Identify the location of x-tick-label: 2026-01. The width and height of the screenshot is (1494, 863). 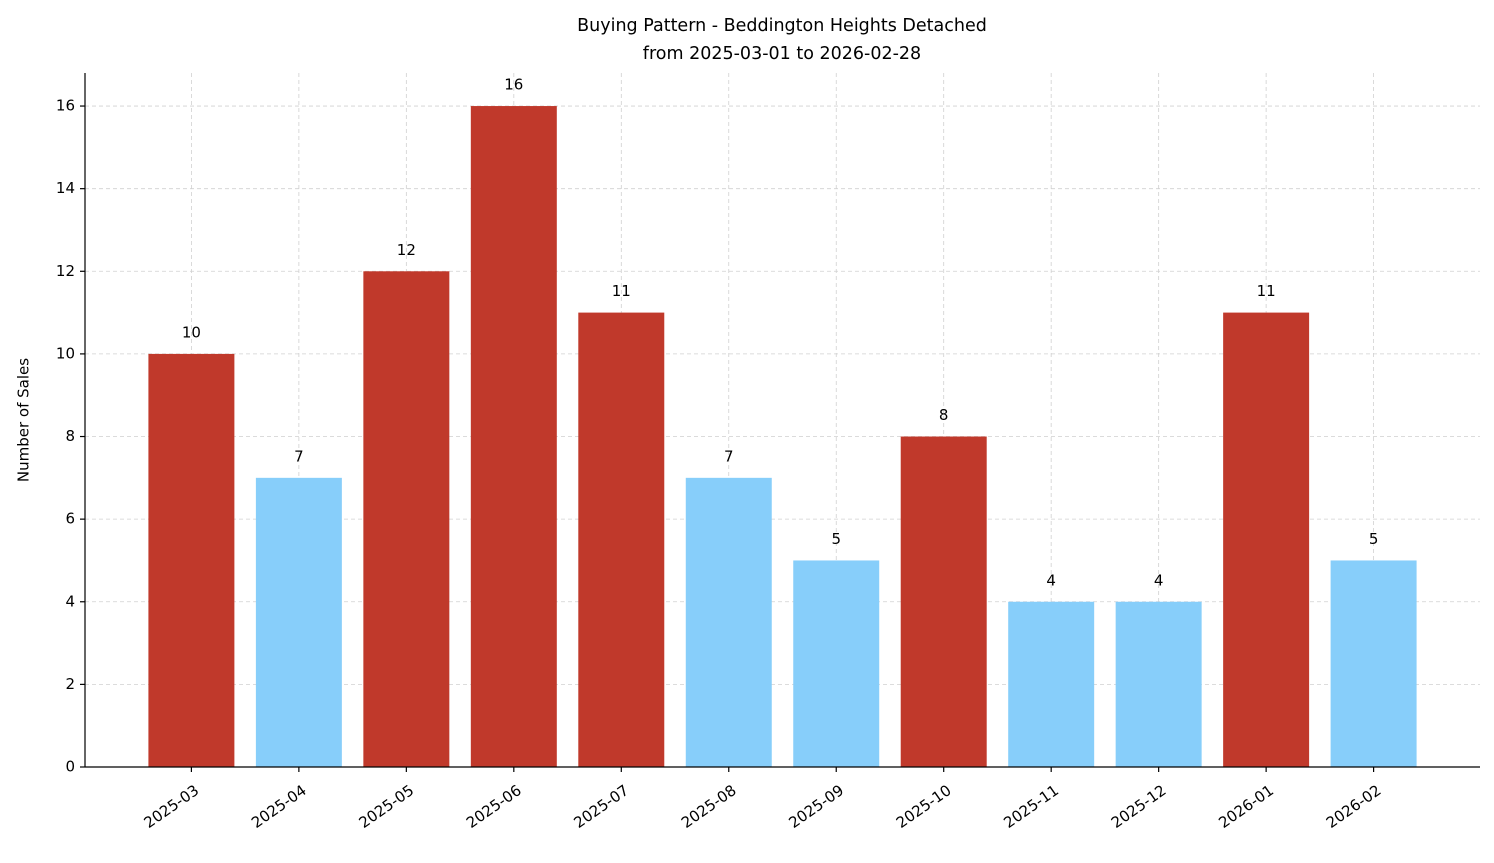
(1246, 806).